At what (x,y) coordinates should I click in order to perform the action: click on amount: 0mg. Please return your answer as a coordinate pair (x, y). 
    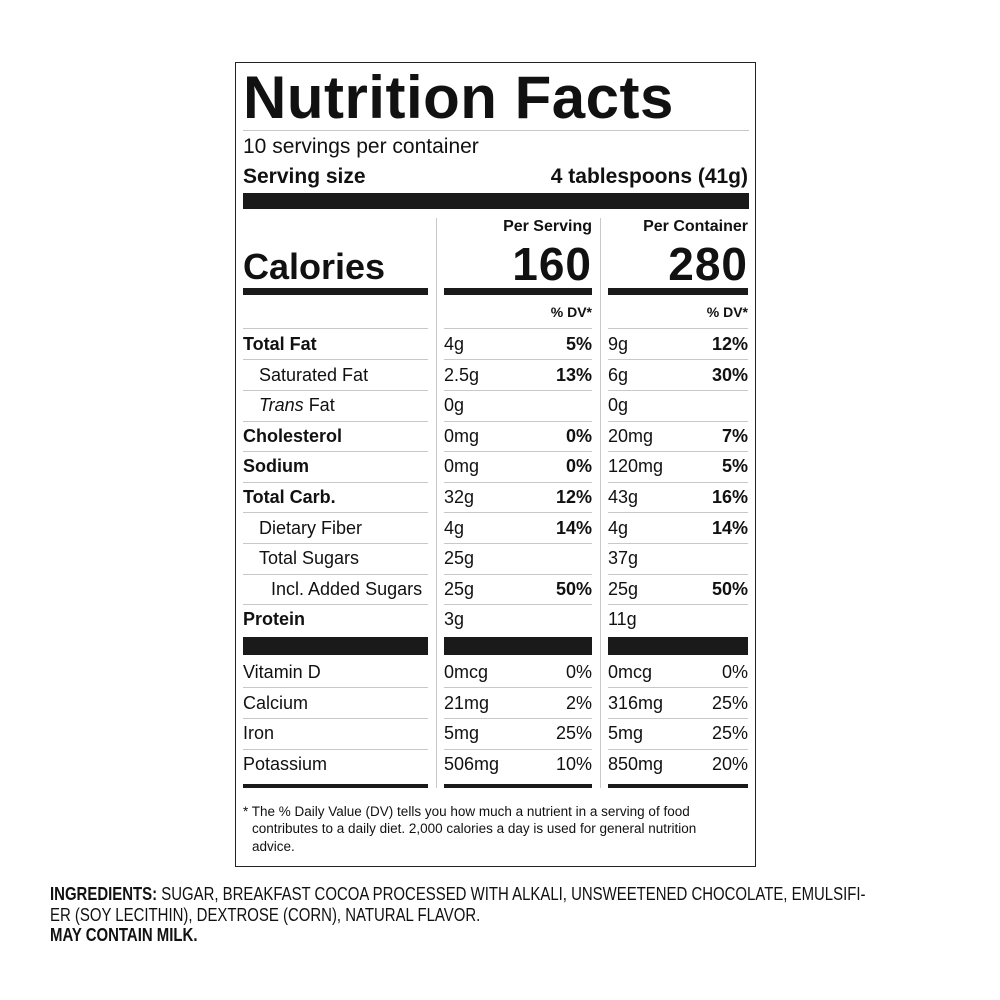
    Looking at the image, I should click on (462, 435).